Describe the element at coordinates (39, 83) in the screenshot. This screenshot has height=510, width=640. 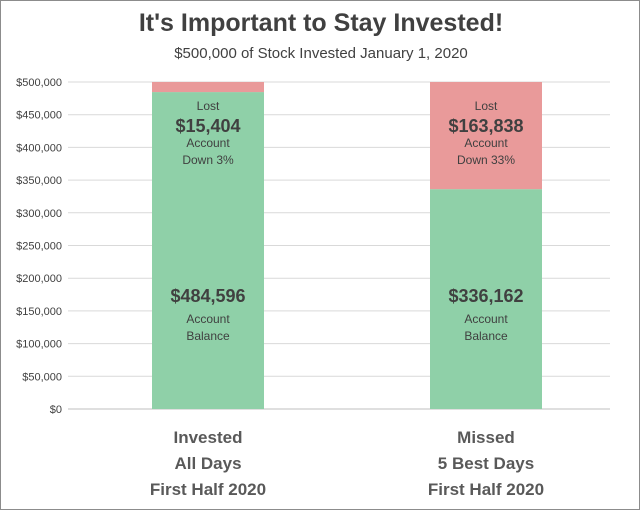
I see `y-tick-label: $500,000` at that location.